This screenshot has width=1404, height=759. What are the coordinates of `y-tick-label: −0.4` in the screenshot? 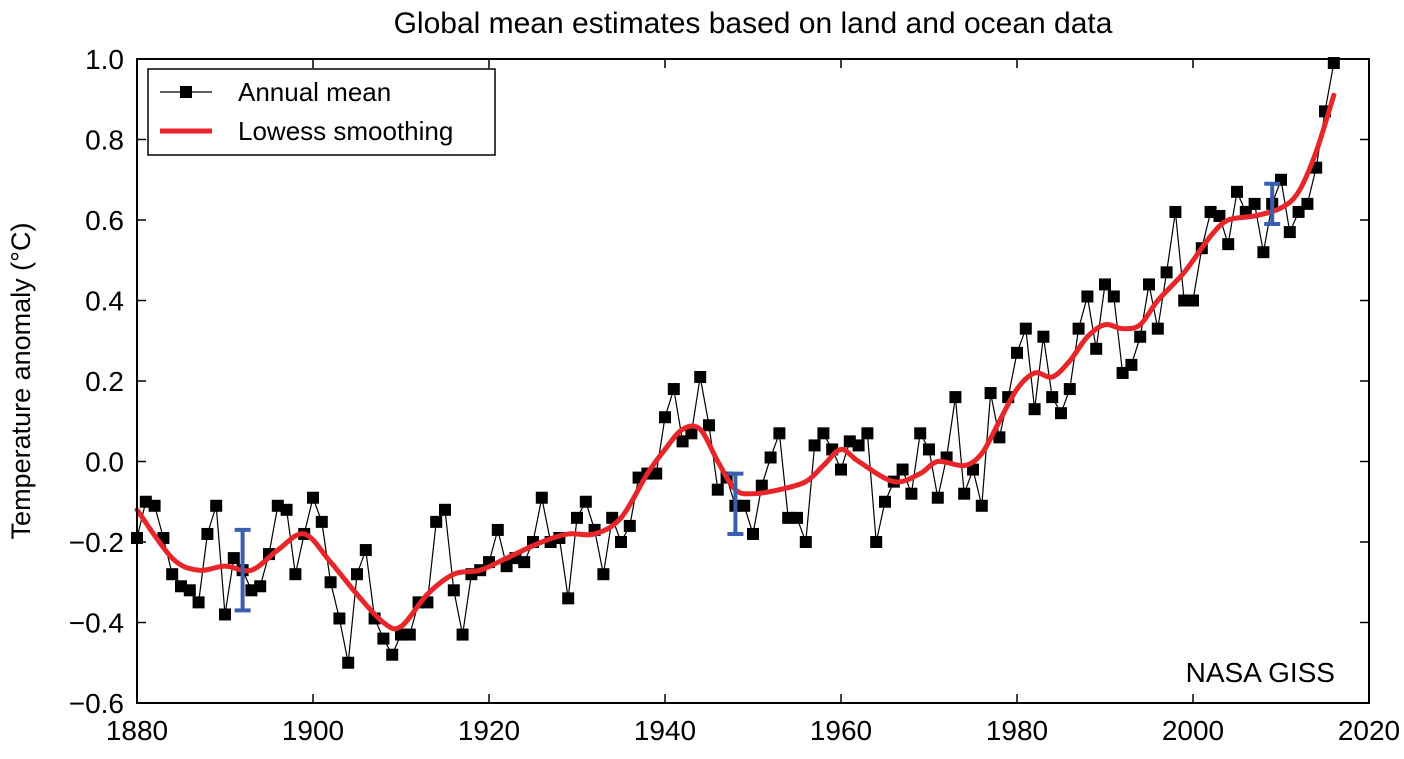 It's located at (96, 623).